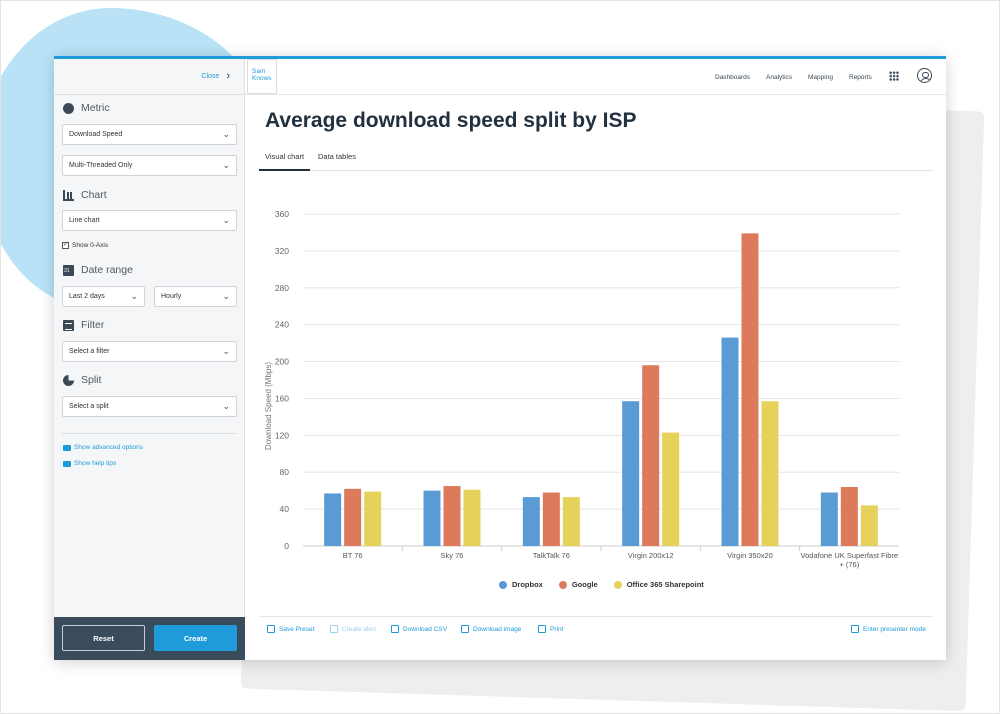 The image size is (1000, 714). Describe the element at coordinates (282, 398) in the screenshot. I see `y-tick-label-160: 160` at that location.